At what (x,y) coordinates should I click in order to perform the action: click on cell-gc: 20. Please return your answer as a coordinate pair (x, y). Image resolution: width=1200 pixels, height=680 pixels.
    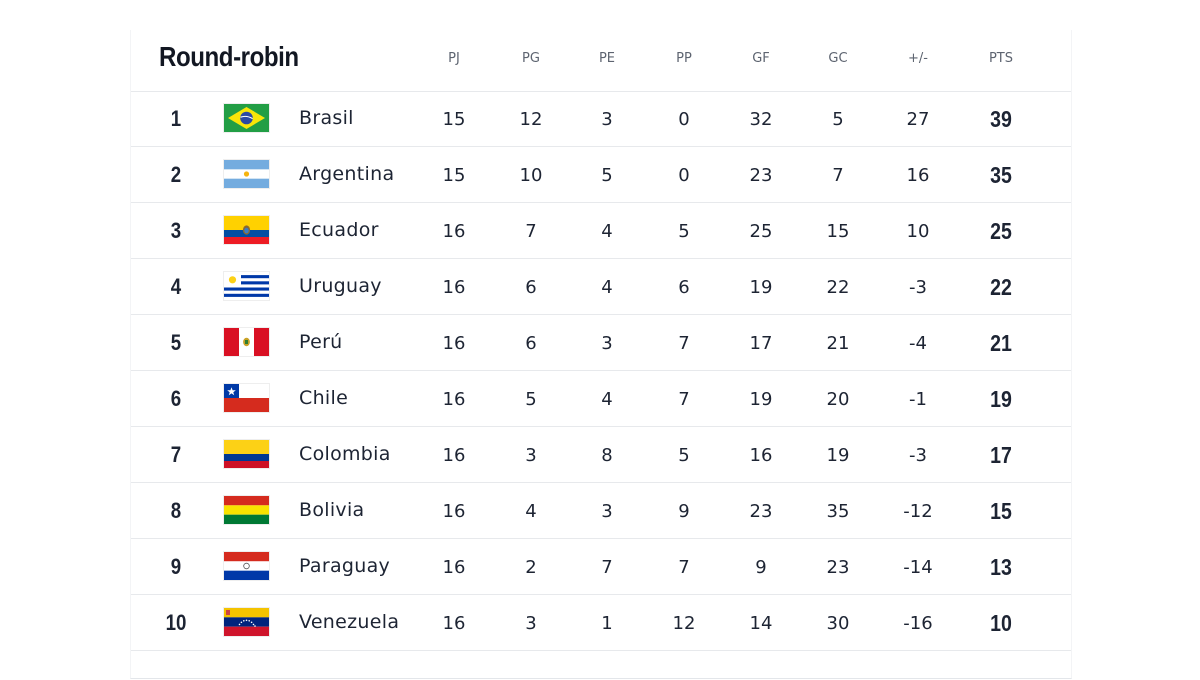
    Looking at the image, I should click on (838, 399).